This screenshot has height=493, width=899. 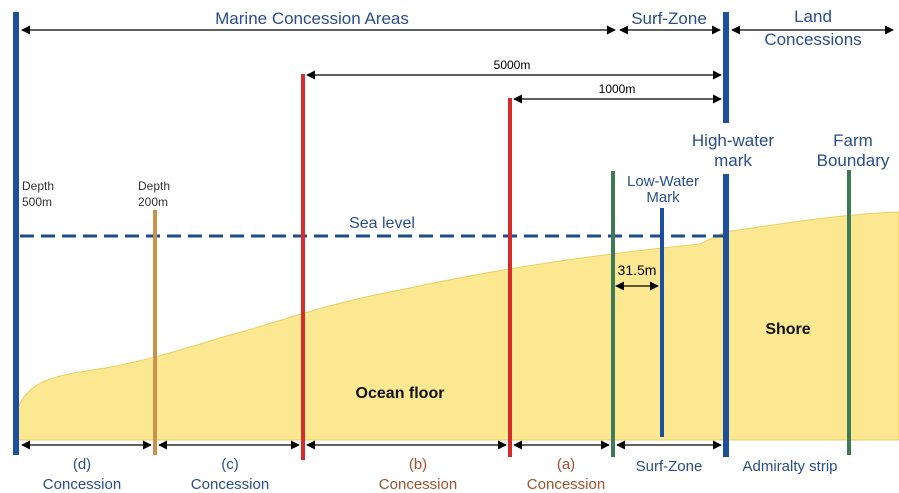 What do you see at coordinates (813, 16) in the screenshot?
I see `land-concessions-label-line1: Land` at bounding box center [813, 16].